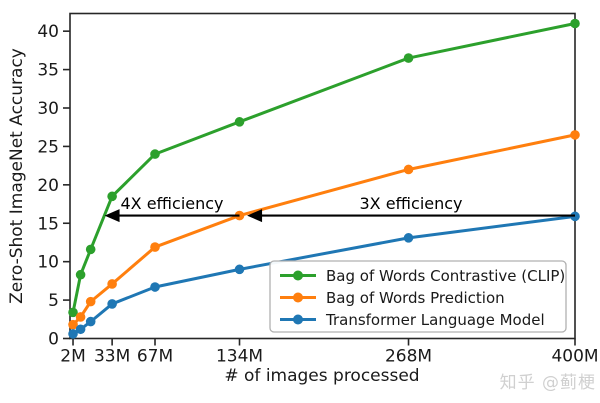 This screenshot has width=600, height=403. What do you see at coordinates (53, 301) in the screenshot?
I see `y-tick-label: 5` at bounding box center [53, 301].